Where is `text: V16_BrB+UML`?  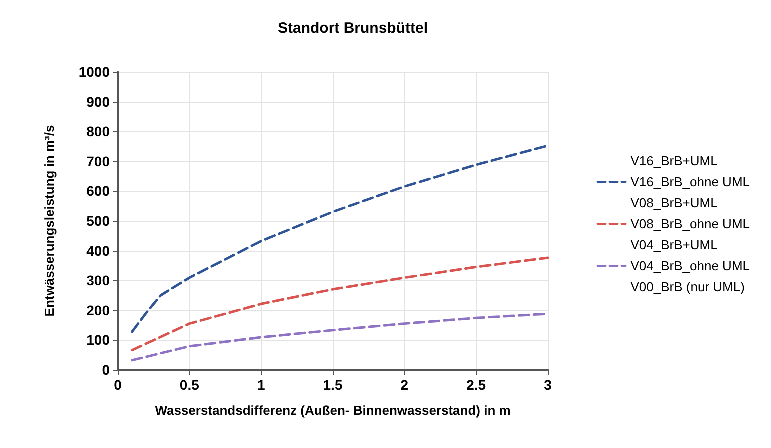
text: V16_BrB+UML is located at coordinates (674, 161).